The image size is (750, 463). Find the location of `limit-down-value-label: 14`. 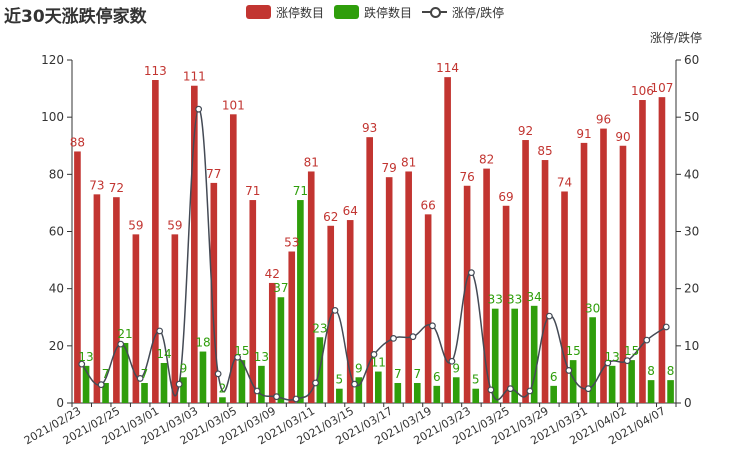

limit-down-value-label: 14 is located at coordinates (163, 354).